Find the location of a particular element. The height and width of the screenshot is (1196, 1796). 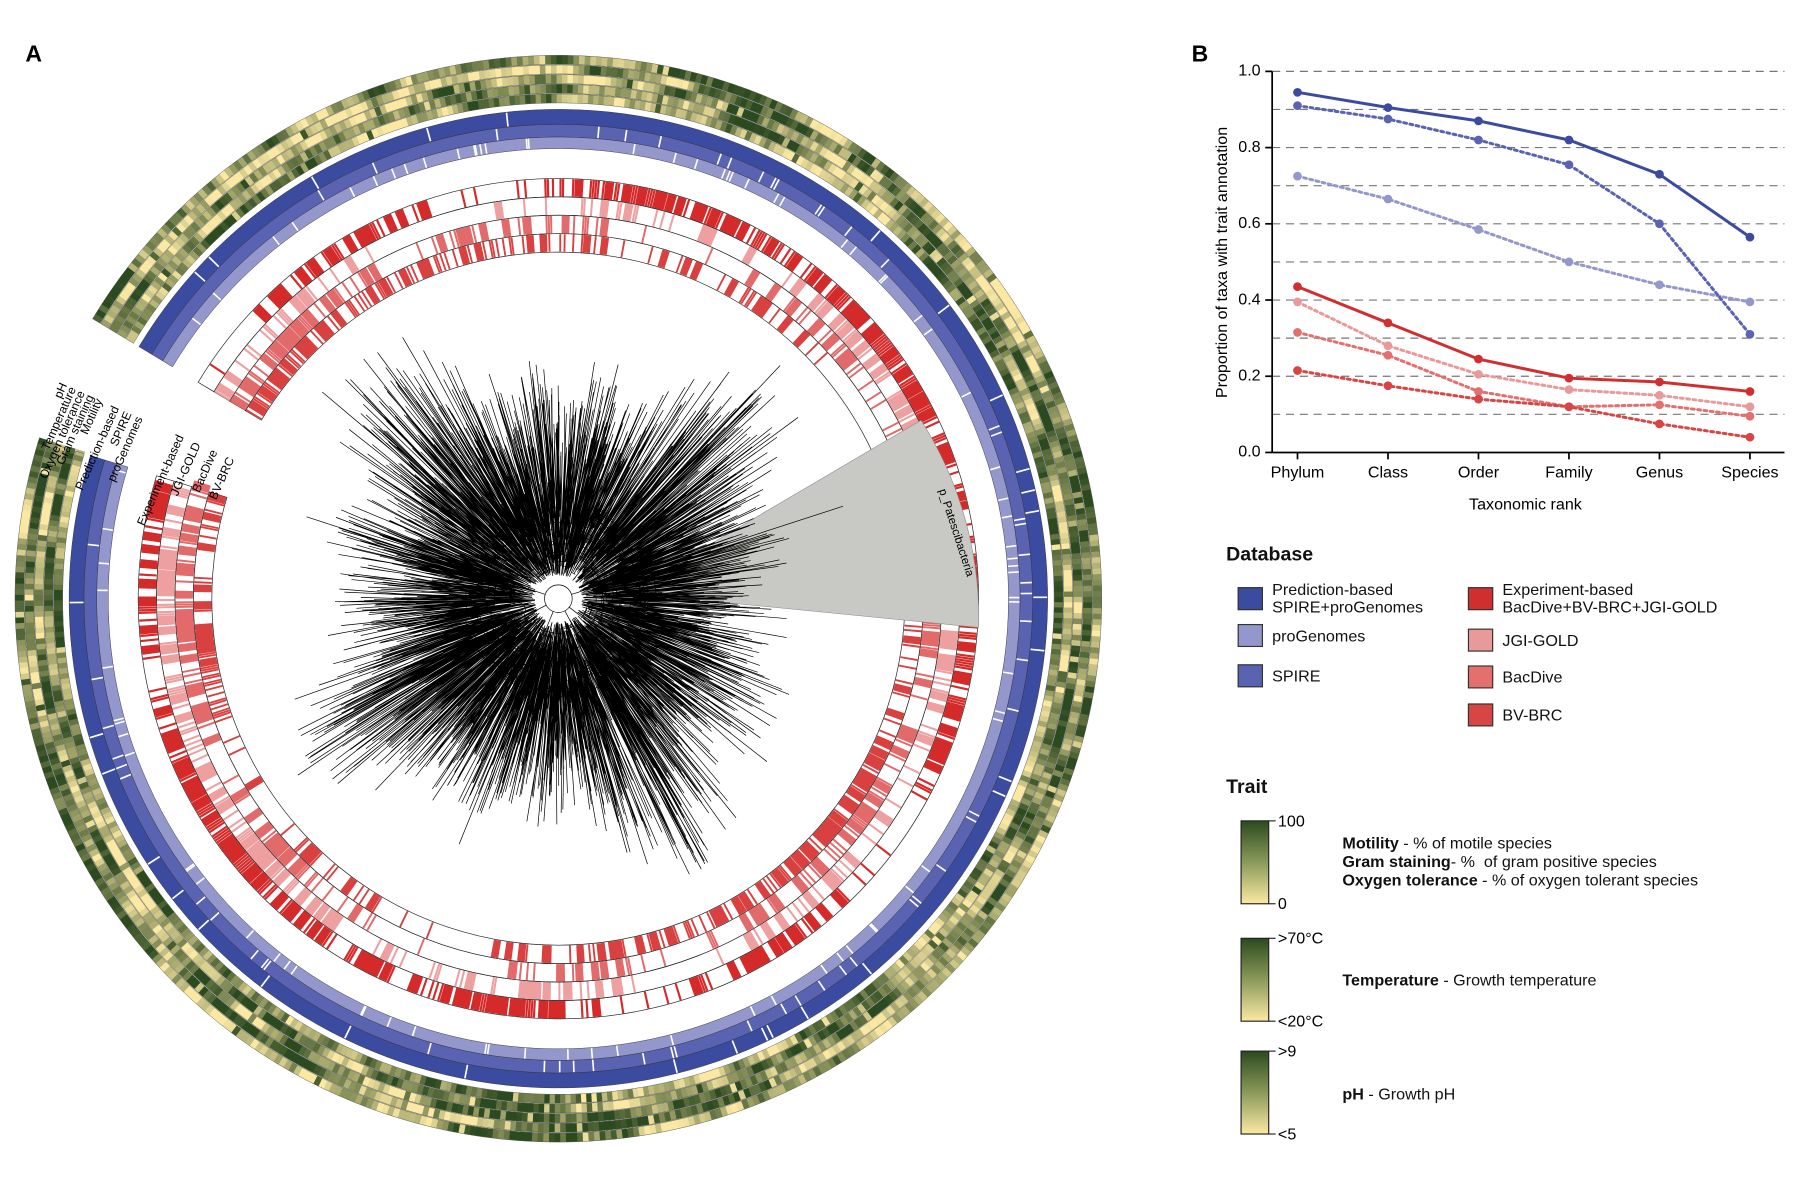

y-tick-label: 0.0 is located at coordinates (1249, 452).